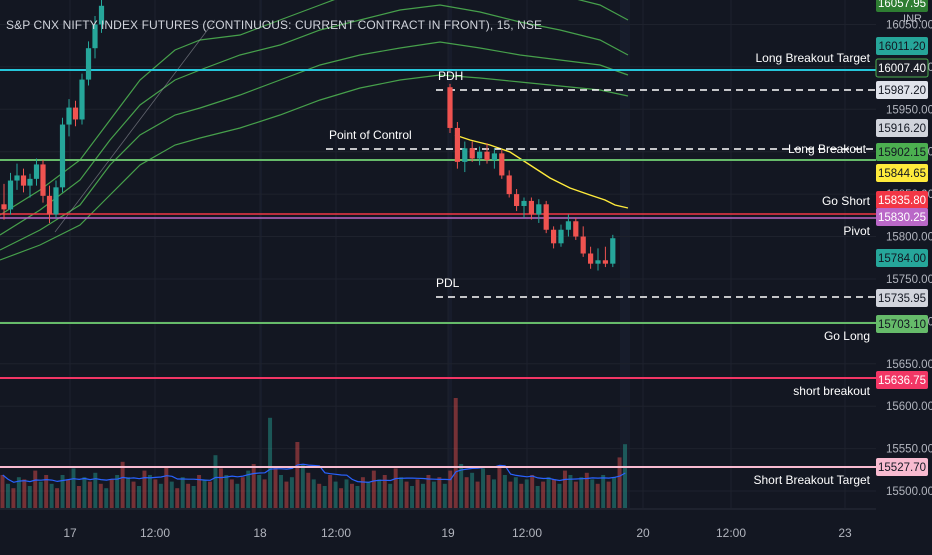 This screenshot has width=932, height=555. Describe the element at coordinates (450, 254) in the screenshot. I see `session-band` at that location.